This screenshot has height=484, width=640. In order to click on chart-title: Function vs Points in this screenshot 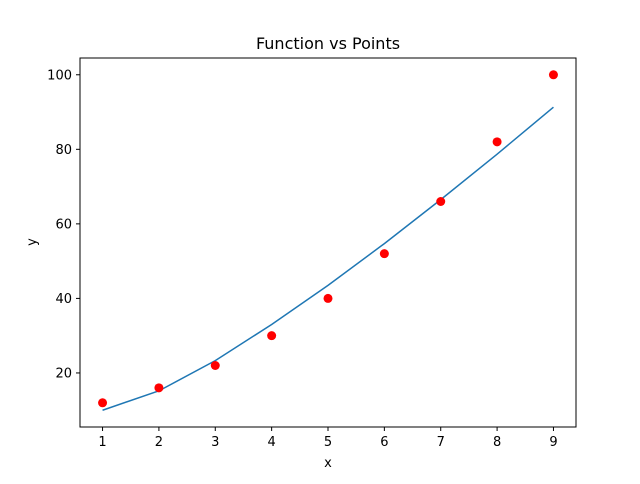, I will do `click(328, 43)`.